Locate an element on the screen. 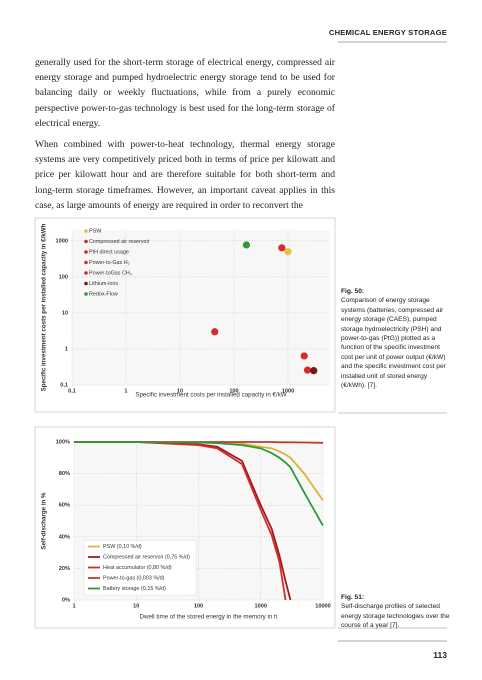 This screenshot has height=680, width=482. page-number: 113 is located at coordinates (440, 655).